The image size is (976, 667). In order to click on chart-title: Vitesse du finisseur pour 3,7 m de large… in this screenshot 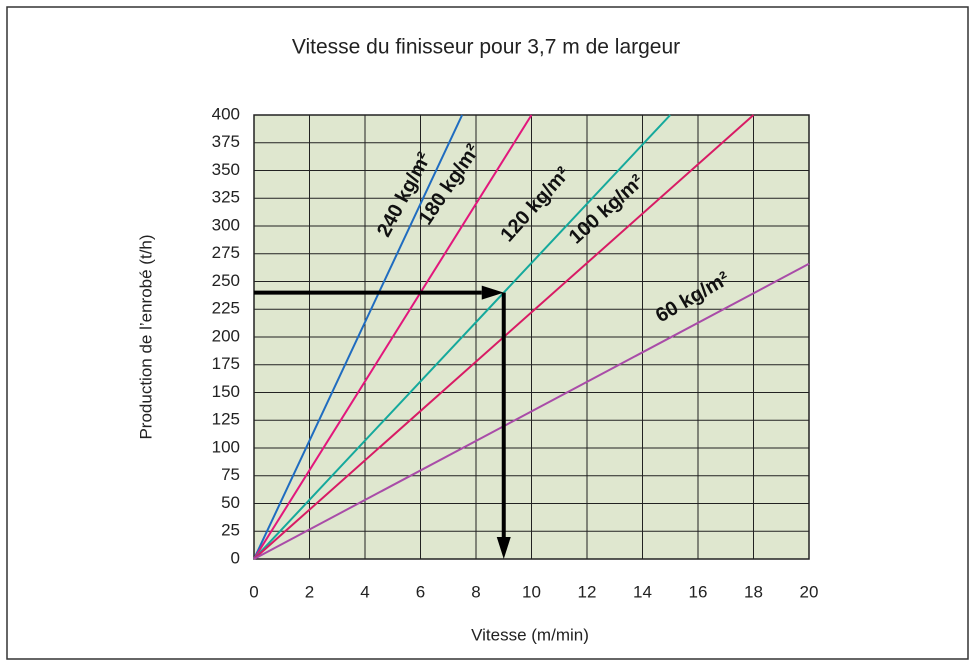, I will do `click(486, 47)`.